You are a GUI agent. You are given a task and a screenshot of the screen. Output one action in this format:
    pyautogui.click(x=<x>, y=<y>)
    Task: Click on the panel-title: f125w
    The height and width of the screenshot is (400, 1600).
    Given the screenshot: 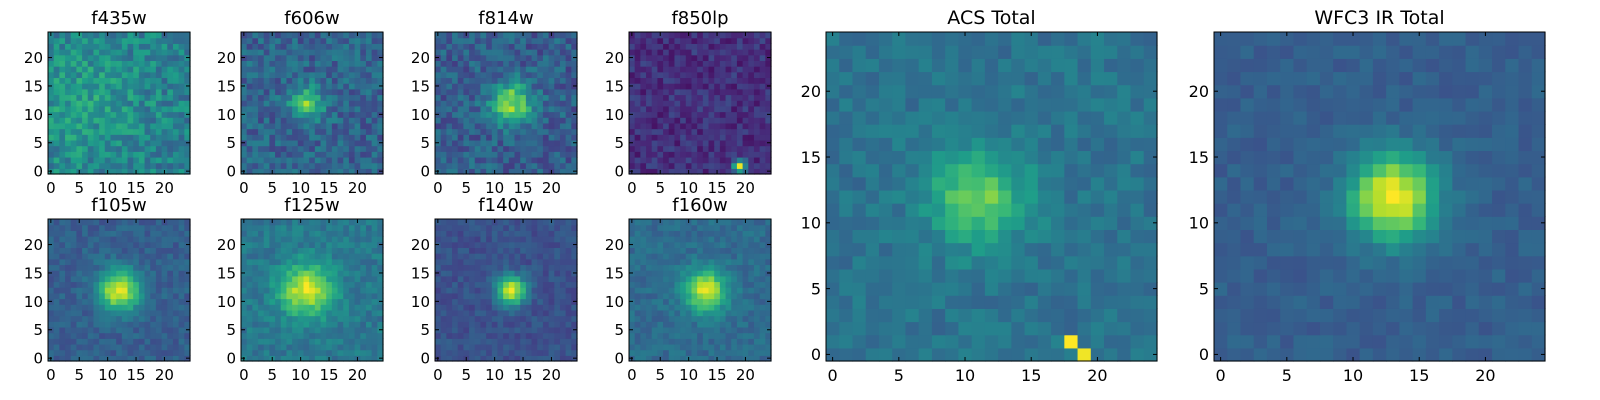 What is the action you would take?
    pyautogui.click(x=311, y=205)
    